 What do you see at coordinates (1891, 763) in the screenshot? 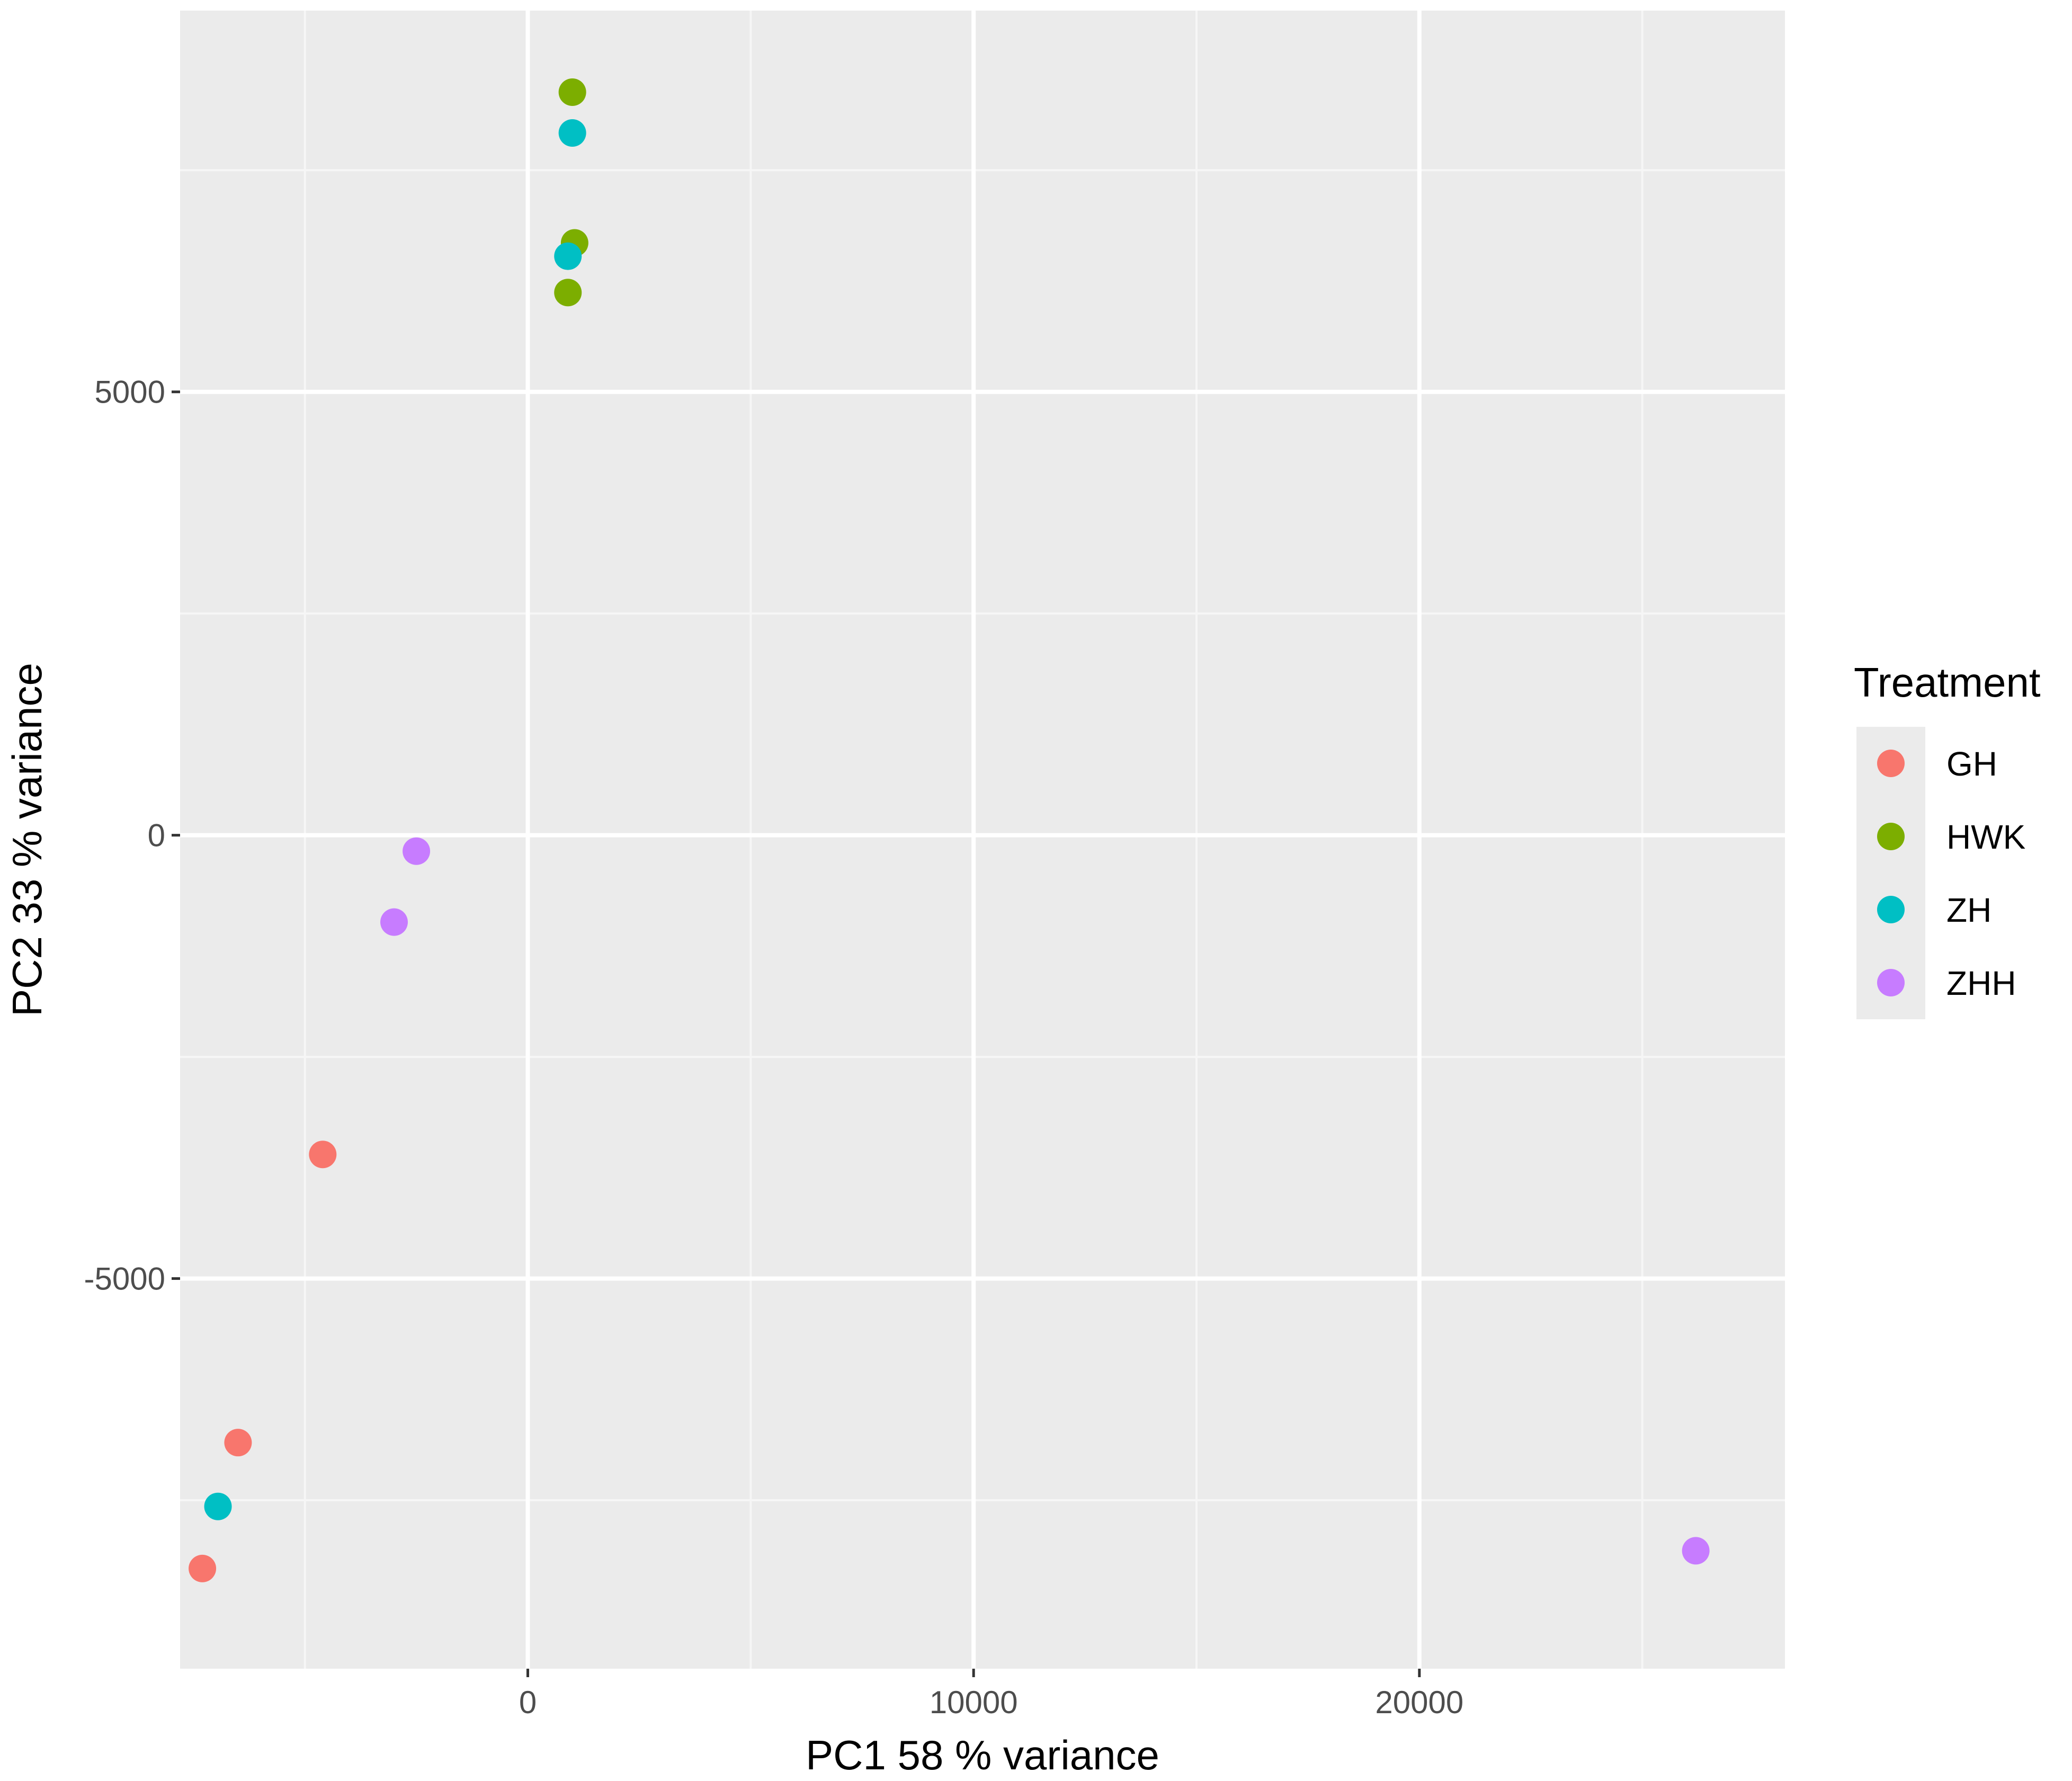
I see `legend-swatch-gh` at bounding box center [1891, 763].